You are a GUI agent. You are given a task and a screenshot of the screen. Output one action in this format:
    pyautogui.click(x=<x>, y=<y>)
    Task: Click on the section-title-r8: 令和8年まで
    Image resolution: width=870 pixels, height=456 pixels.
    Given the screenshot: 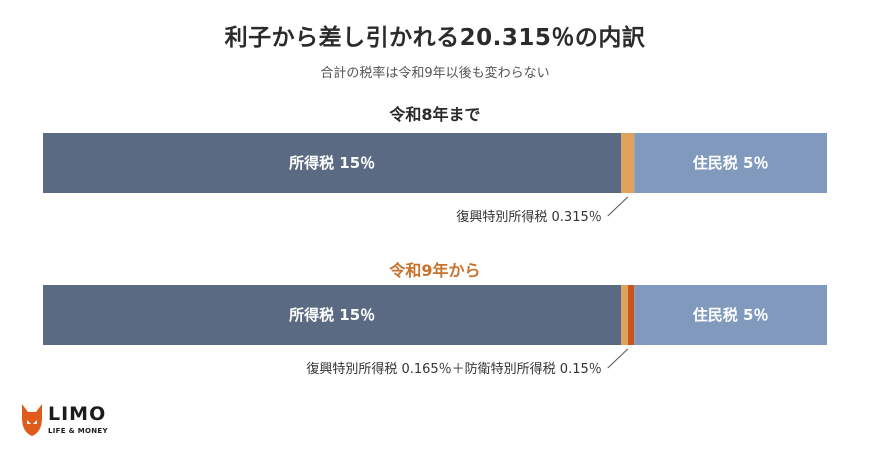 What is the action you would take?
    pyautogui.click(x=435, y=114)
    